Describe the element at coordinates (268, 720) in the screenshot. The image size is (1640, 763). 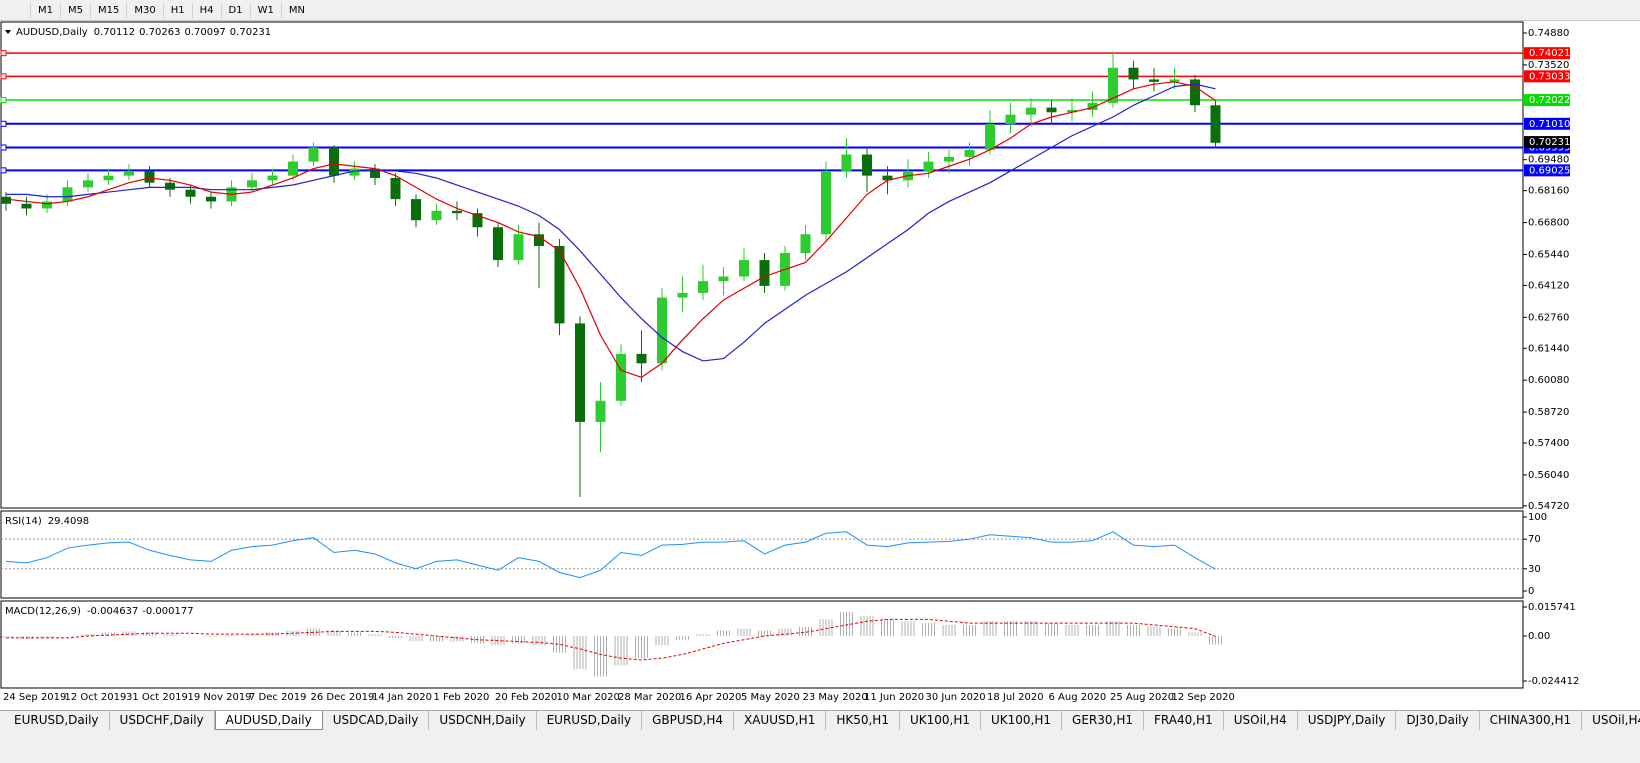
I see `chart-tab: AUDUSD,Daily` at that location.